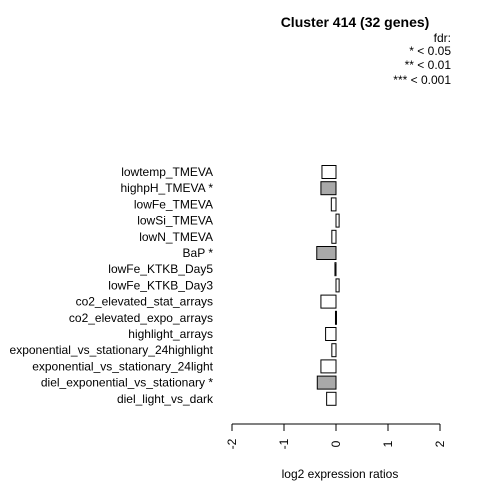 The image size is (480, 495). Describe the element at coordinates (160, 285) in the screenshot. I see `category-label: lowFe_KTKB_Day3` at that location.